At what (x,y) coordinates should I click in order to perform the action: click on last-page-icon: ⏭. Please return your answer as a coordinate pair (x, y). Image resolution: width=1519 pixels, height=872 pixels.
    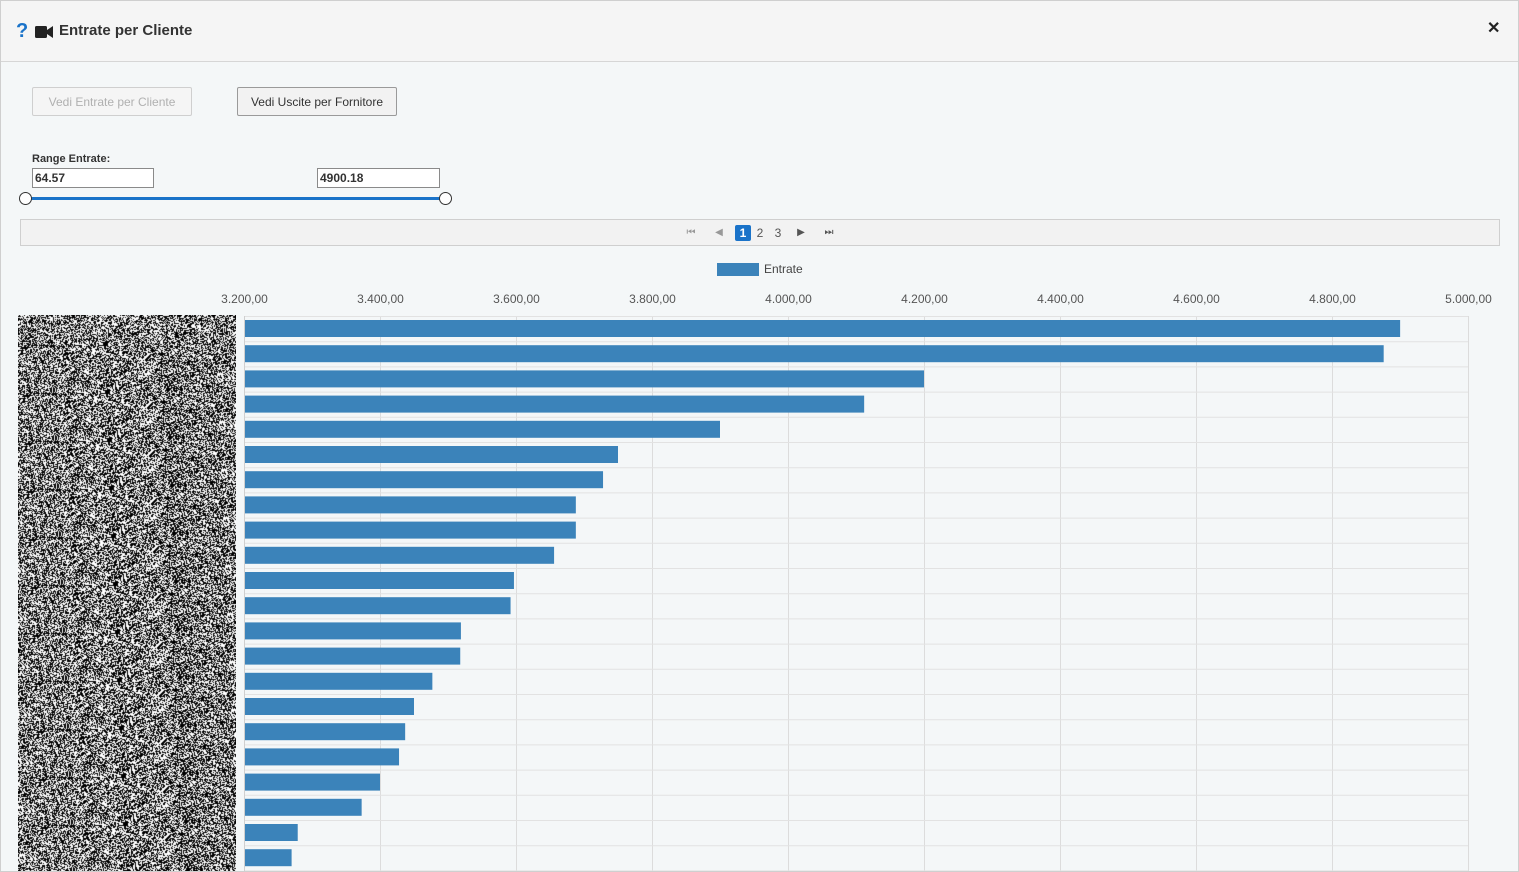
    Looking at the image, I should click on (829, 232).